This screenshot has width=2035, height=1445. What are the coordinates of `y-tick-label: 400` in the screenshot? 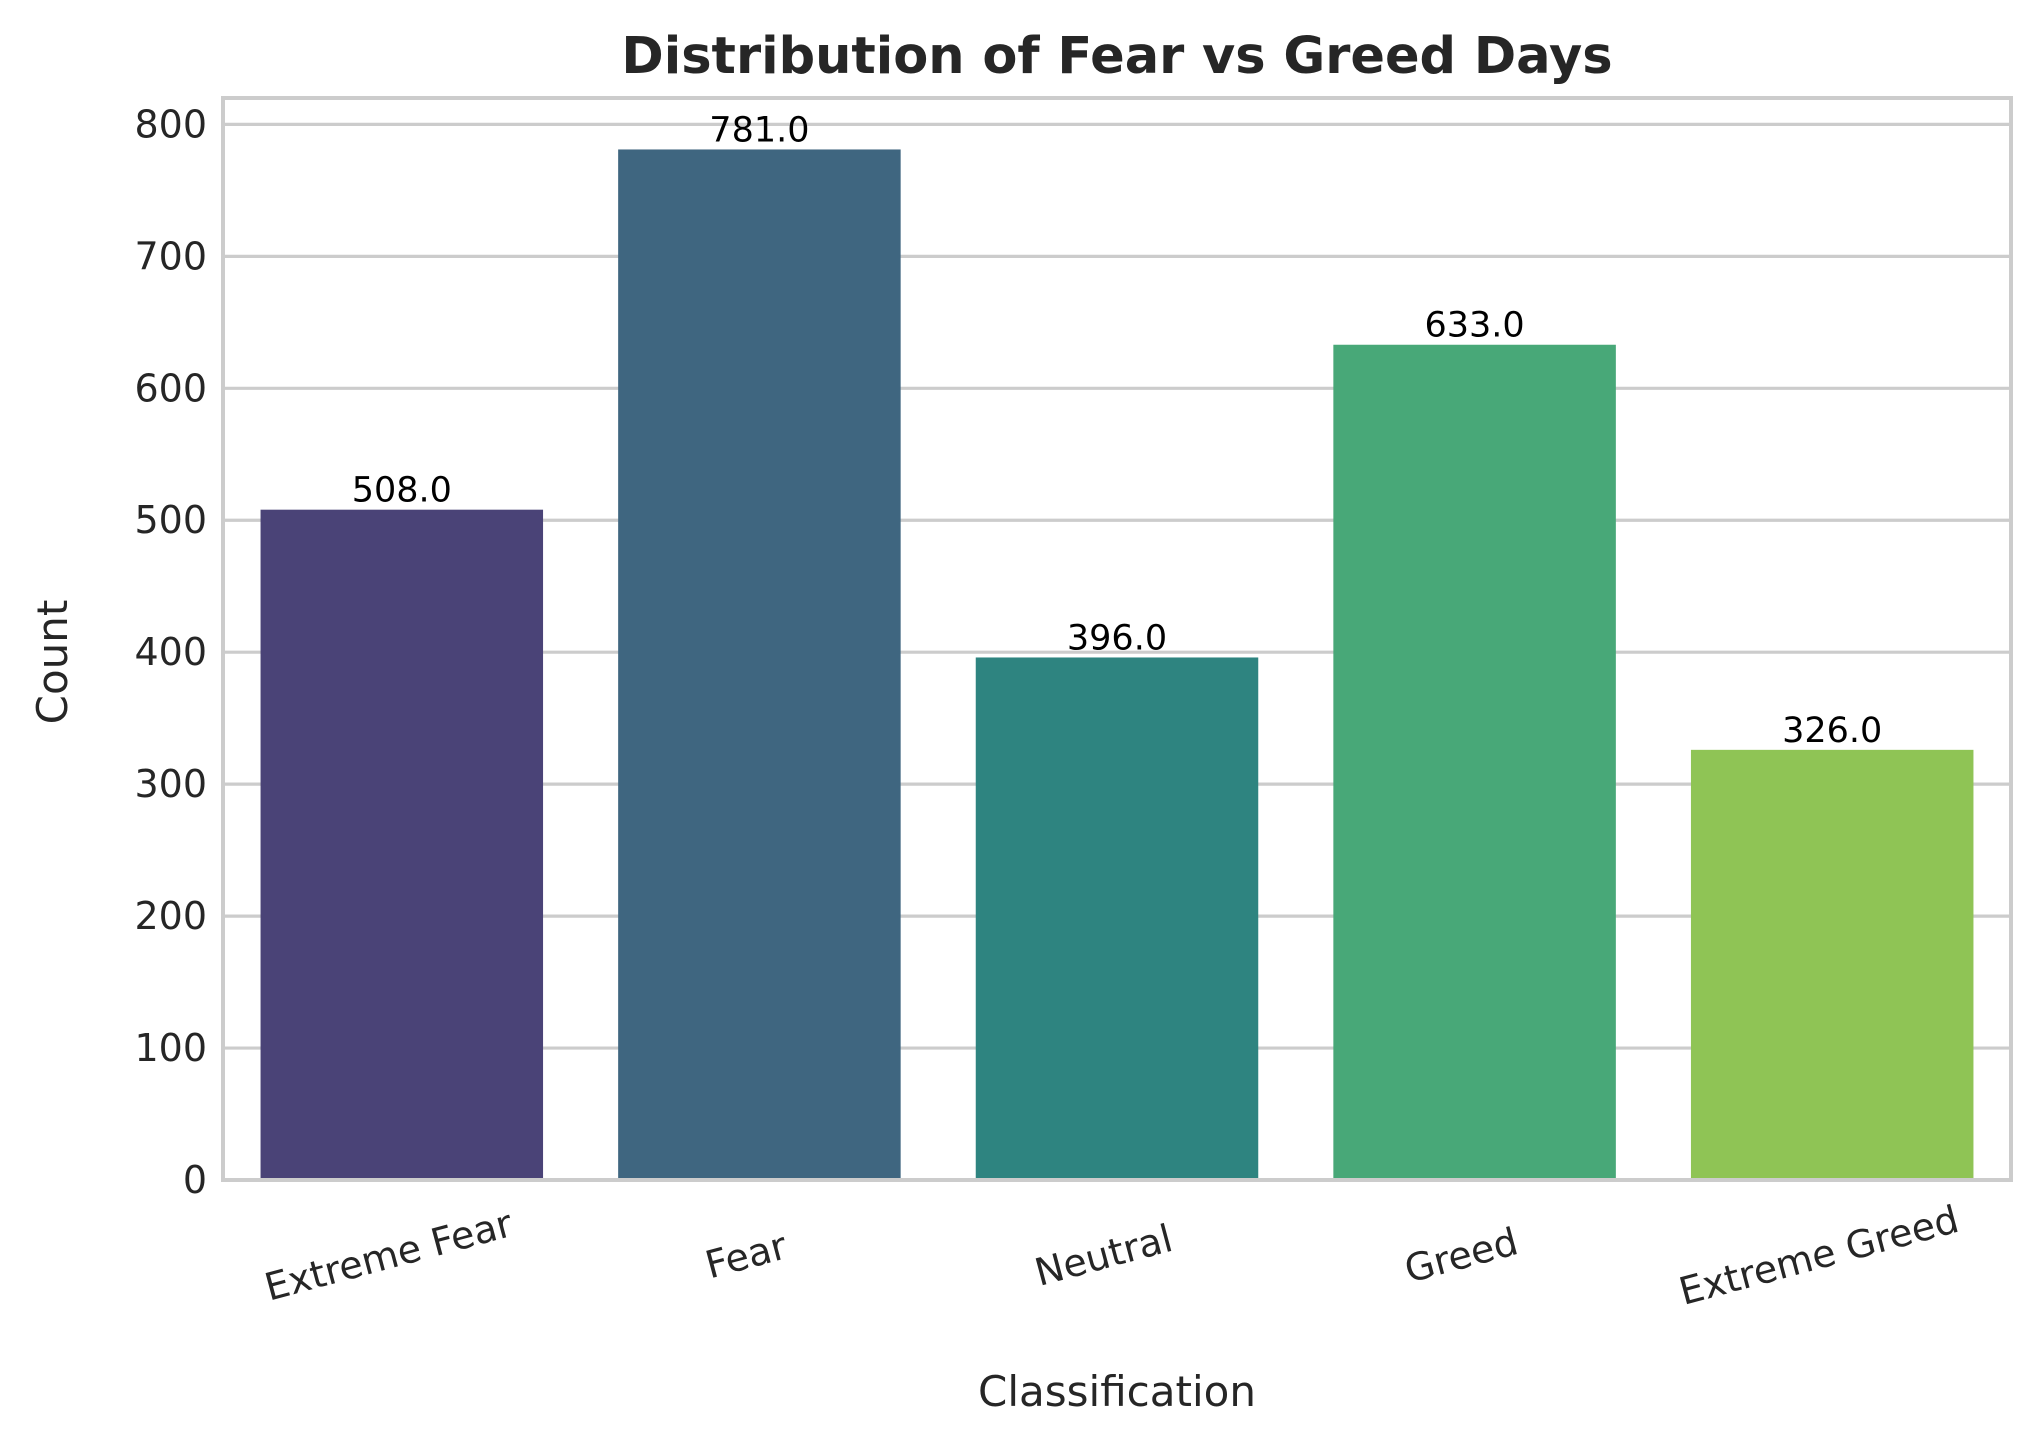 It's located at (170, 652).